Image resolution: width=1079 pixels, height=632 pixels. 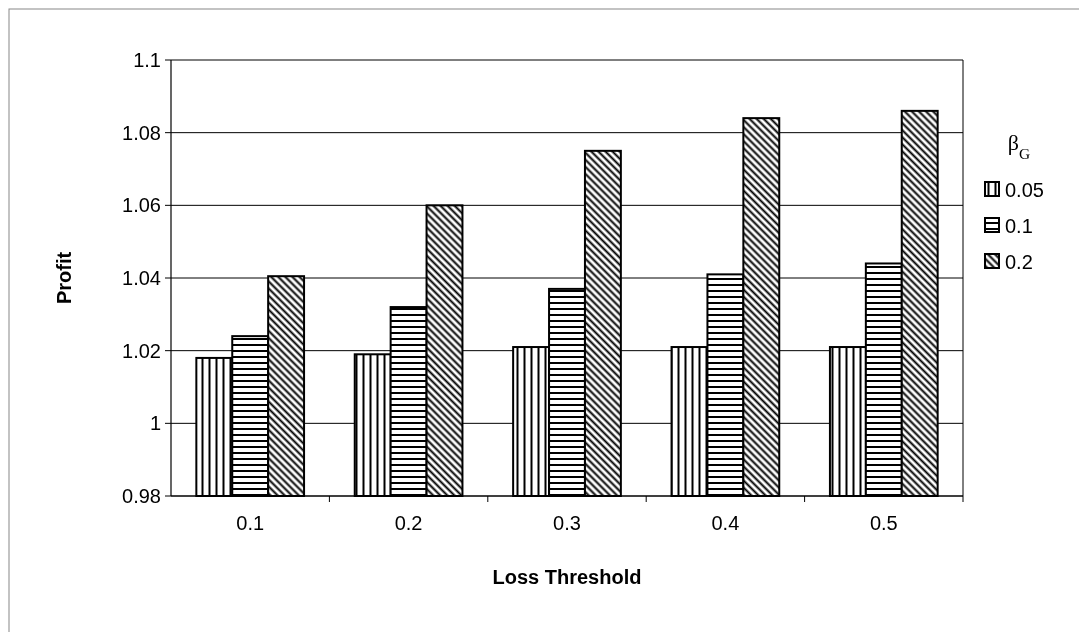 I want to click on legend-label: 0.1, so click(x=1019, y=226).